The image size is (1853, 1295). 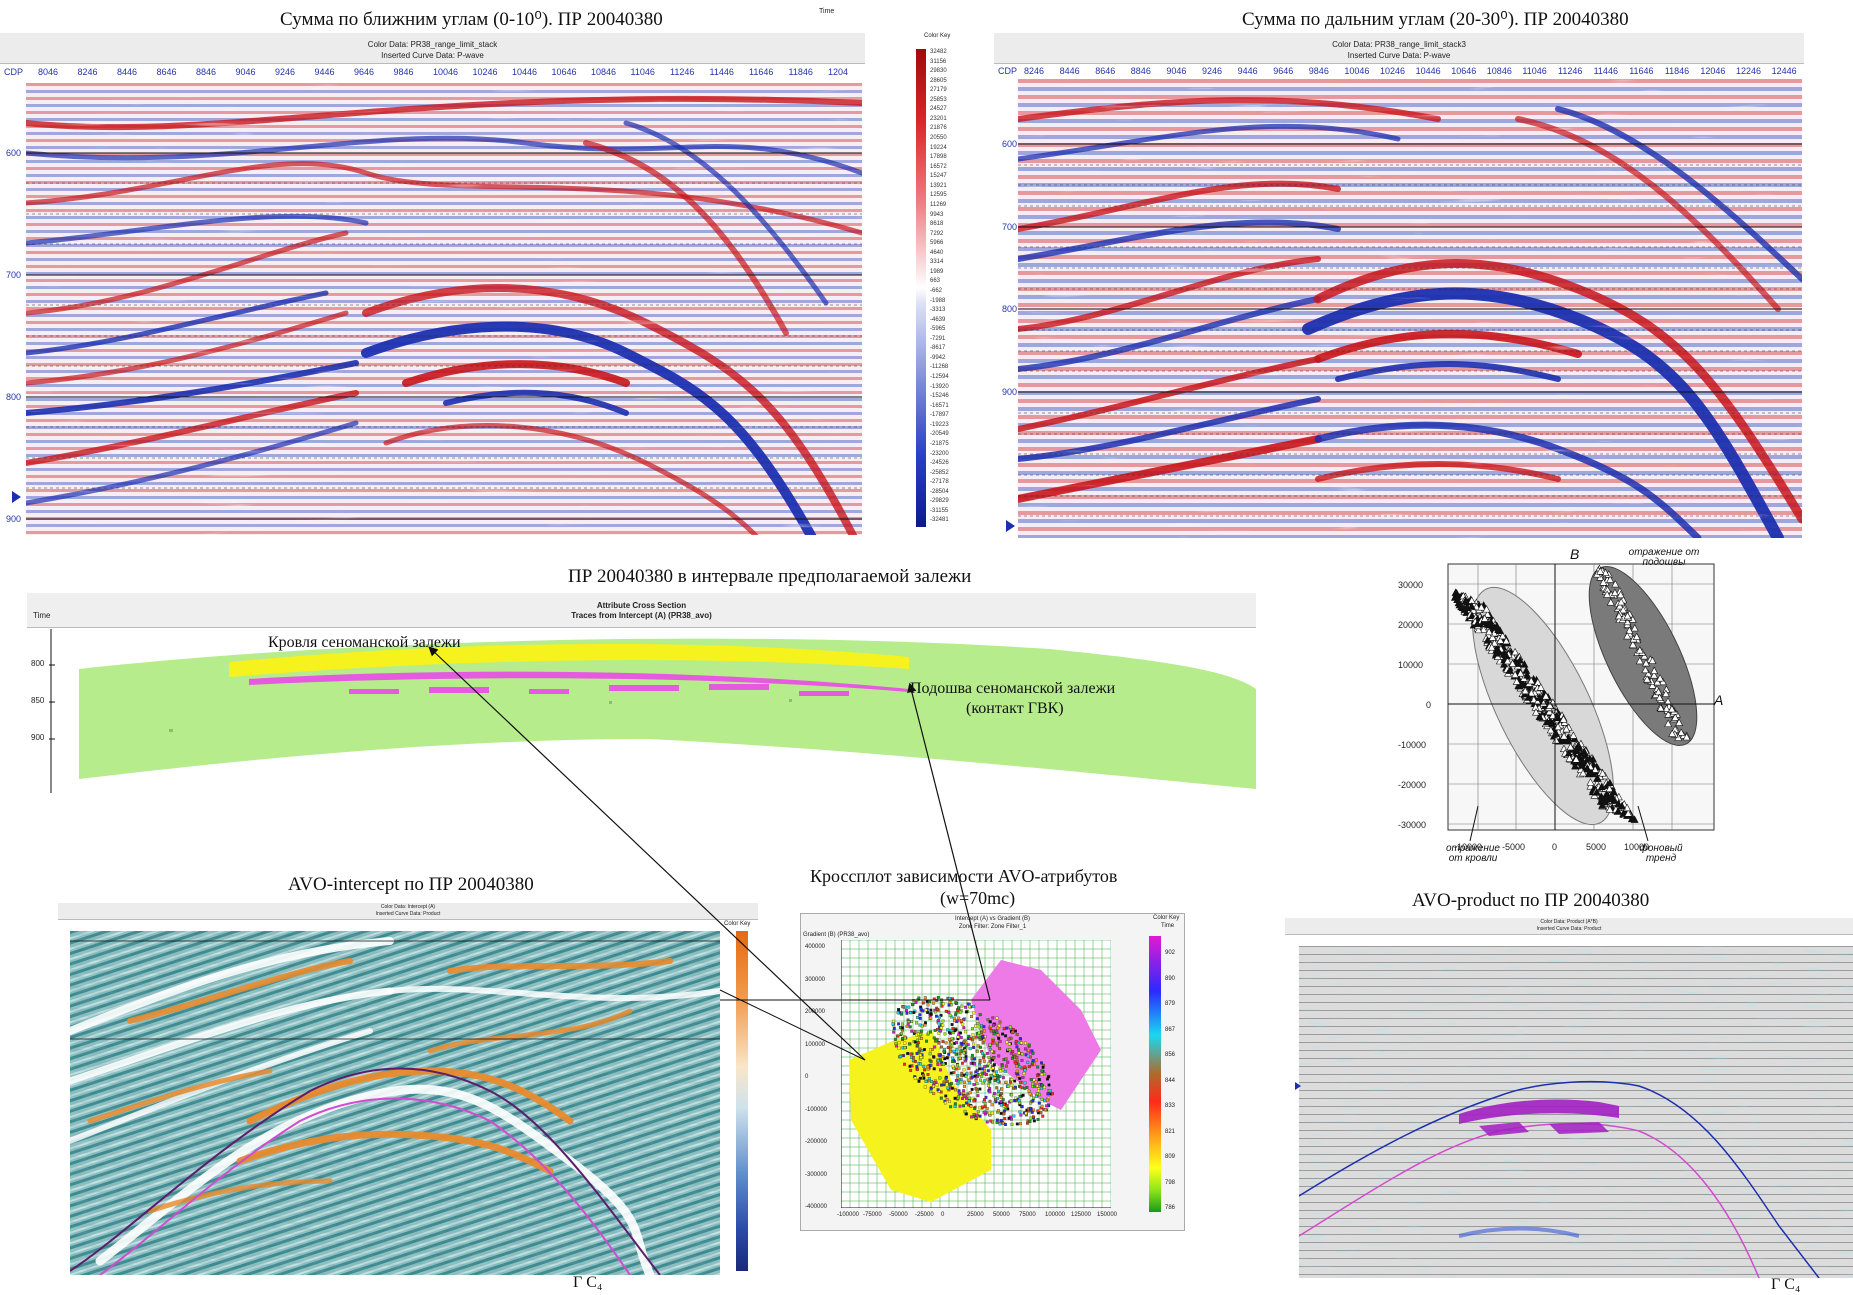 What do you see at coordinates (1641, 71) in the screenshot?
I see `far-cdp-tick-11646: 11646` at bounding box center [1641, 71].